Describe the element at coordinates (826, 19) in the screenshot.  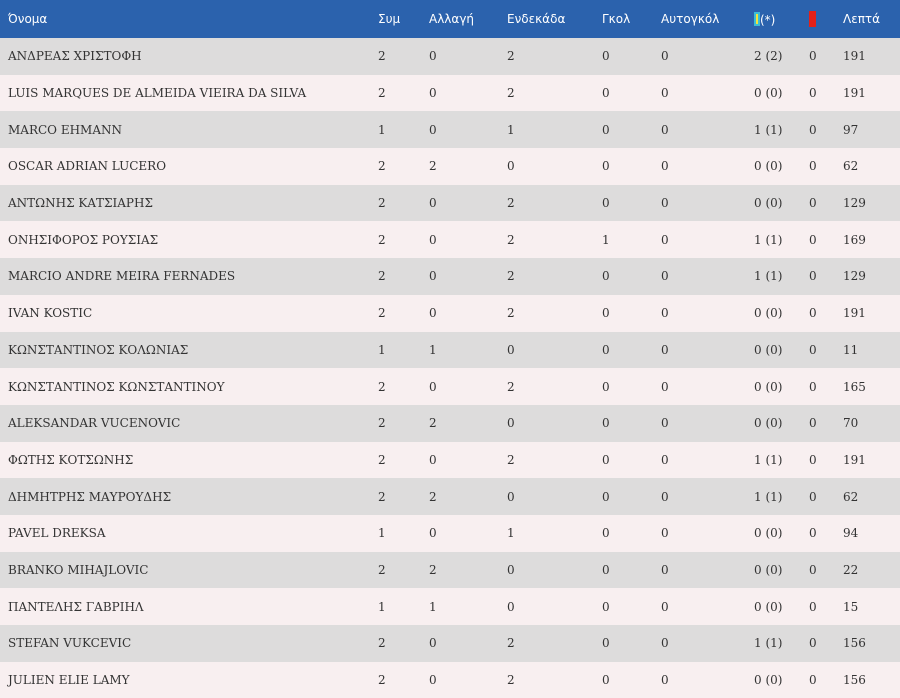
I see `header-red-cards` at that location.